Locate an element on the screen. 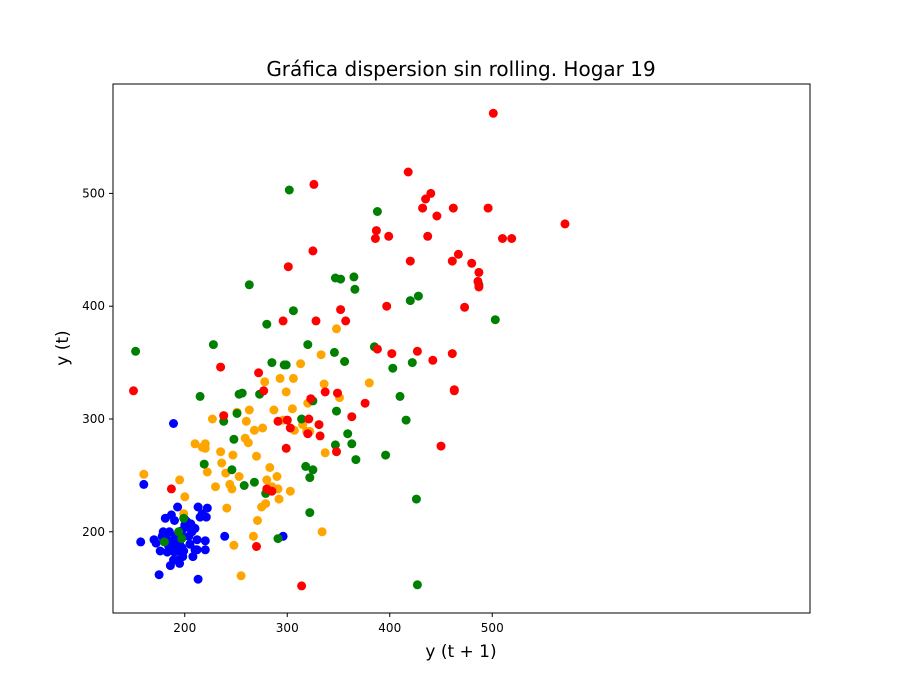 This screenshot has height=700, width=900. x-axis-label: y (t + 1) is located at coordinates (460, 652).